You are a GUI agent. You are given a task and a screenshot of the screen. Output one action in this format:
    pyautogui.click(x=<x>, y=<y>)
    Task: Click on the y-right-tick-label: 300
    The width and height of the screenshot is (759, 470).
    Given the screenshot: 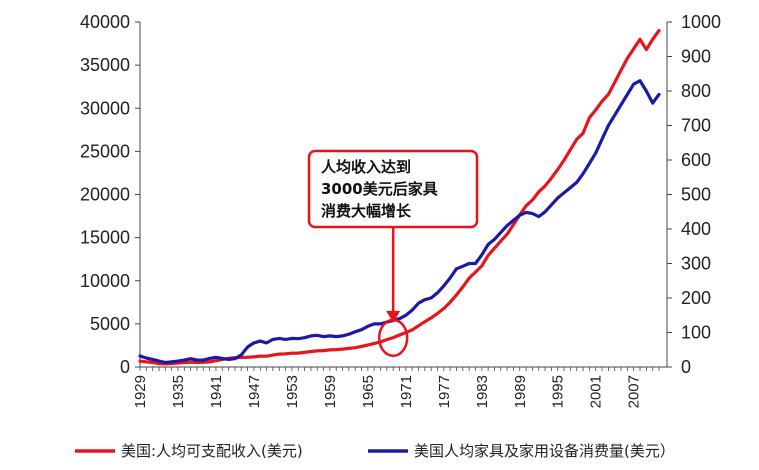 What is the action you would take?
    pyautogui.click(x=696, y=264)
    